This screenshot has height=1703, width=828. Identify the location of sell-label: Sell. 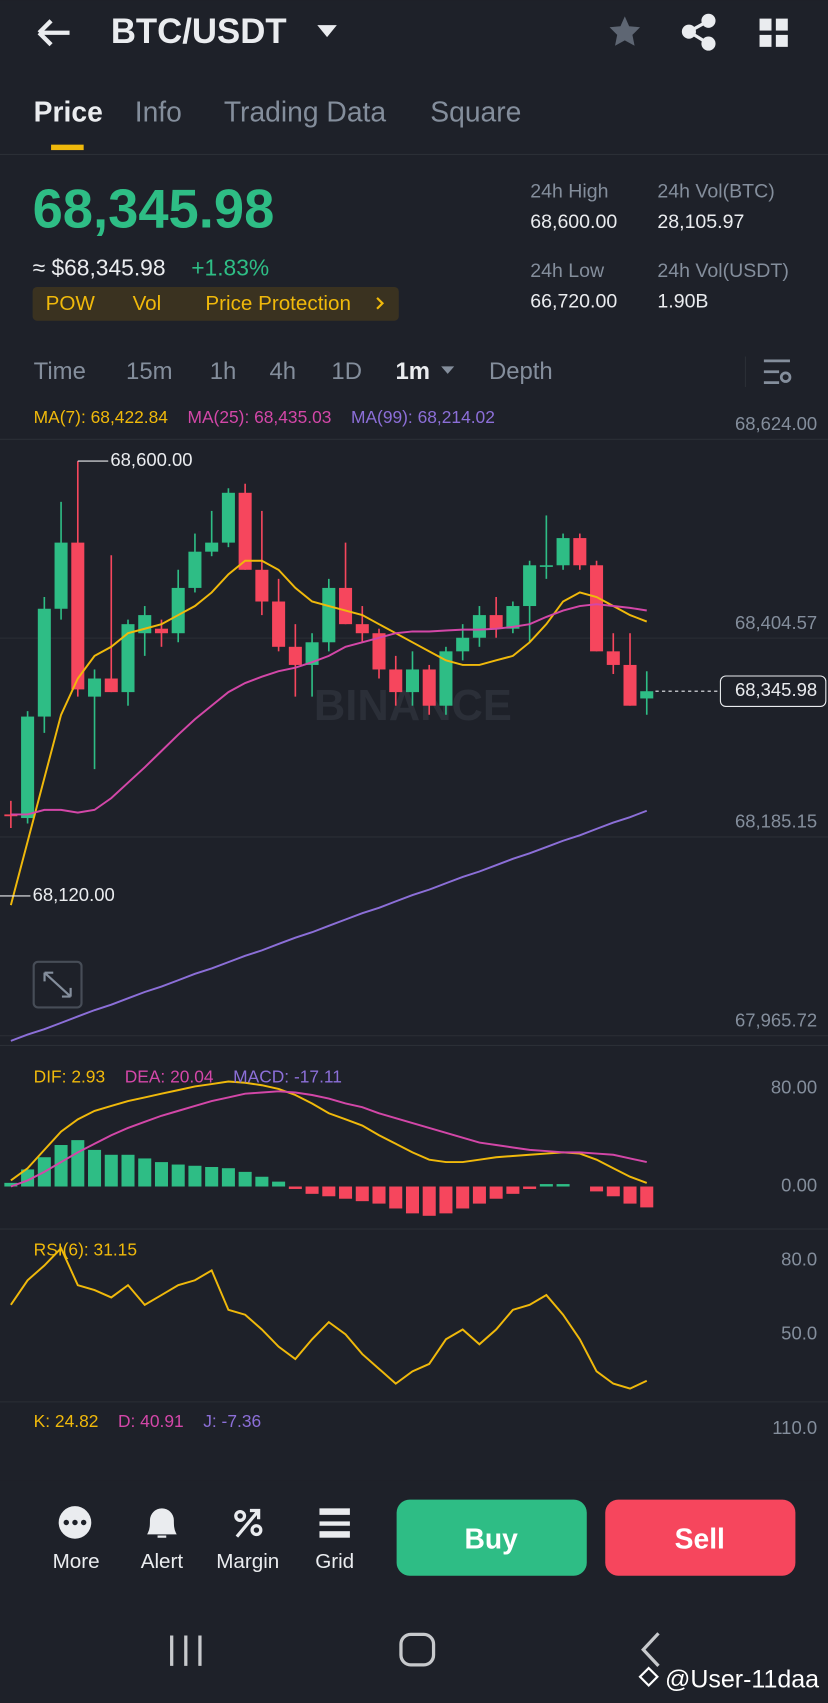
(700, 1538).